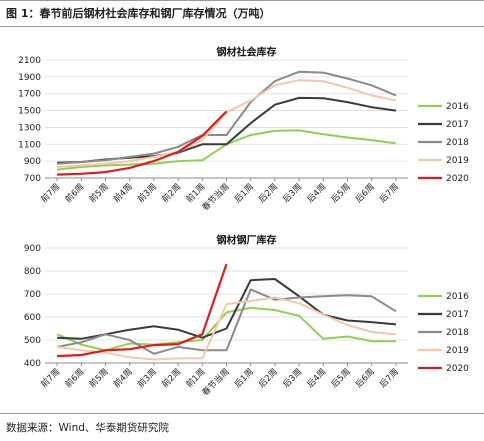 The image size is (484, 441). I want to click on chart-title: 钢材钢厂库存, so click(247, 239).